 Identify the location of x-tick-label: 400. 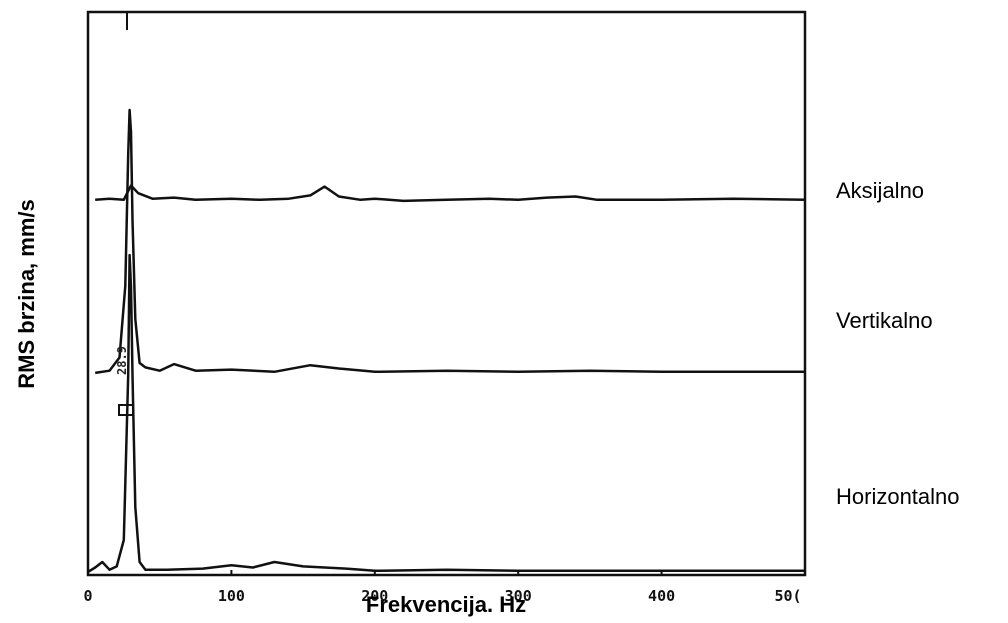
(661, 596).